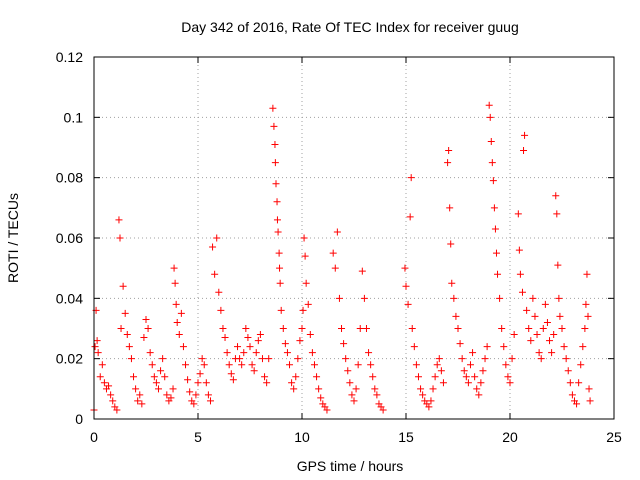  Describe the element at coordinates (350, 466) in the screenshot. I see `x-axis-title: GPS time / hours` at that location.